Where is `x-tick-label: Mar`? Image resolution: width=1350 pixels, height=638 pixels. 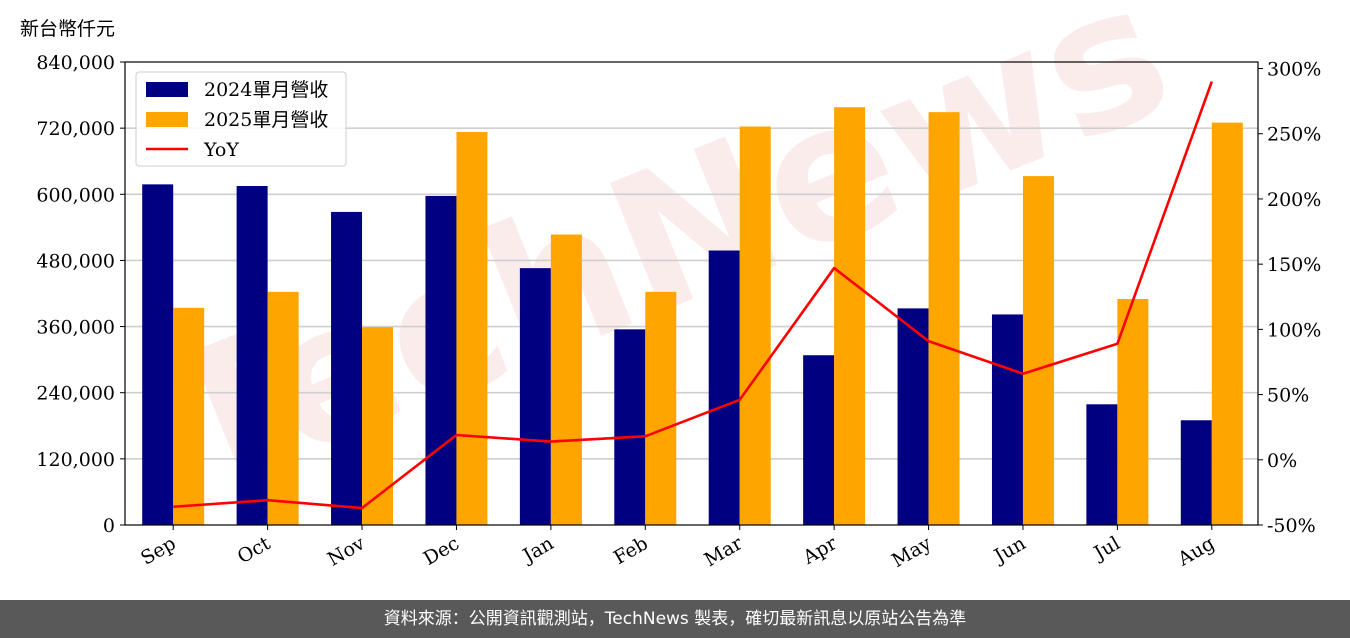
x-tick-label: Mar is located at coordinates (724, 551).